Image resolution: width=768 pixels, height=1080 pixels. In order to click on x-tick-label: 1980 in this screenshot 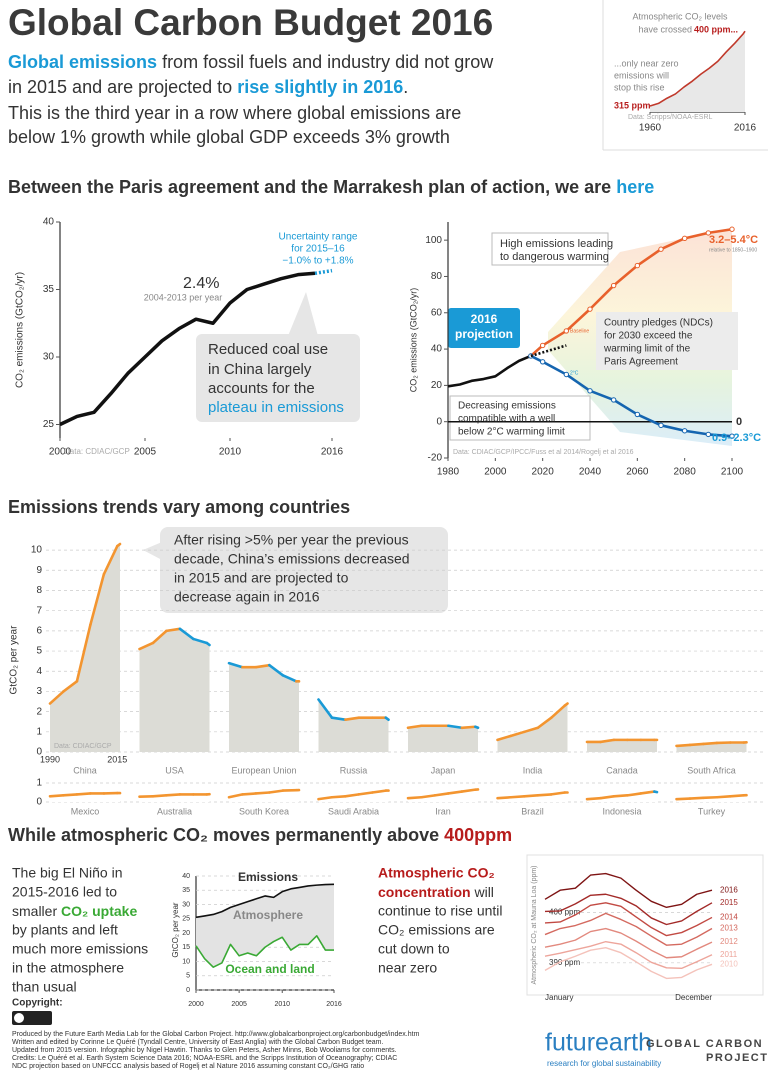, I will do `click(448, 472)`.